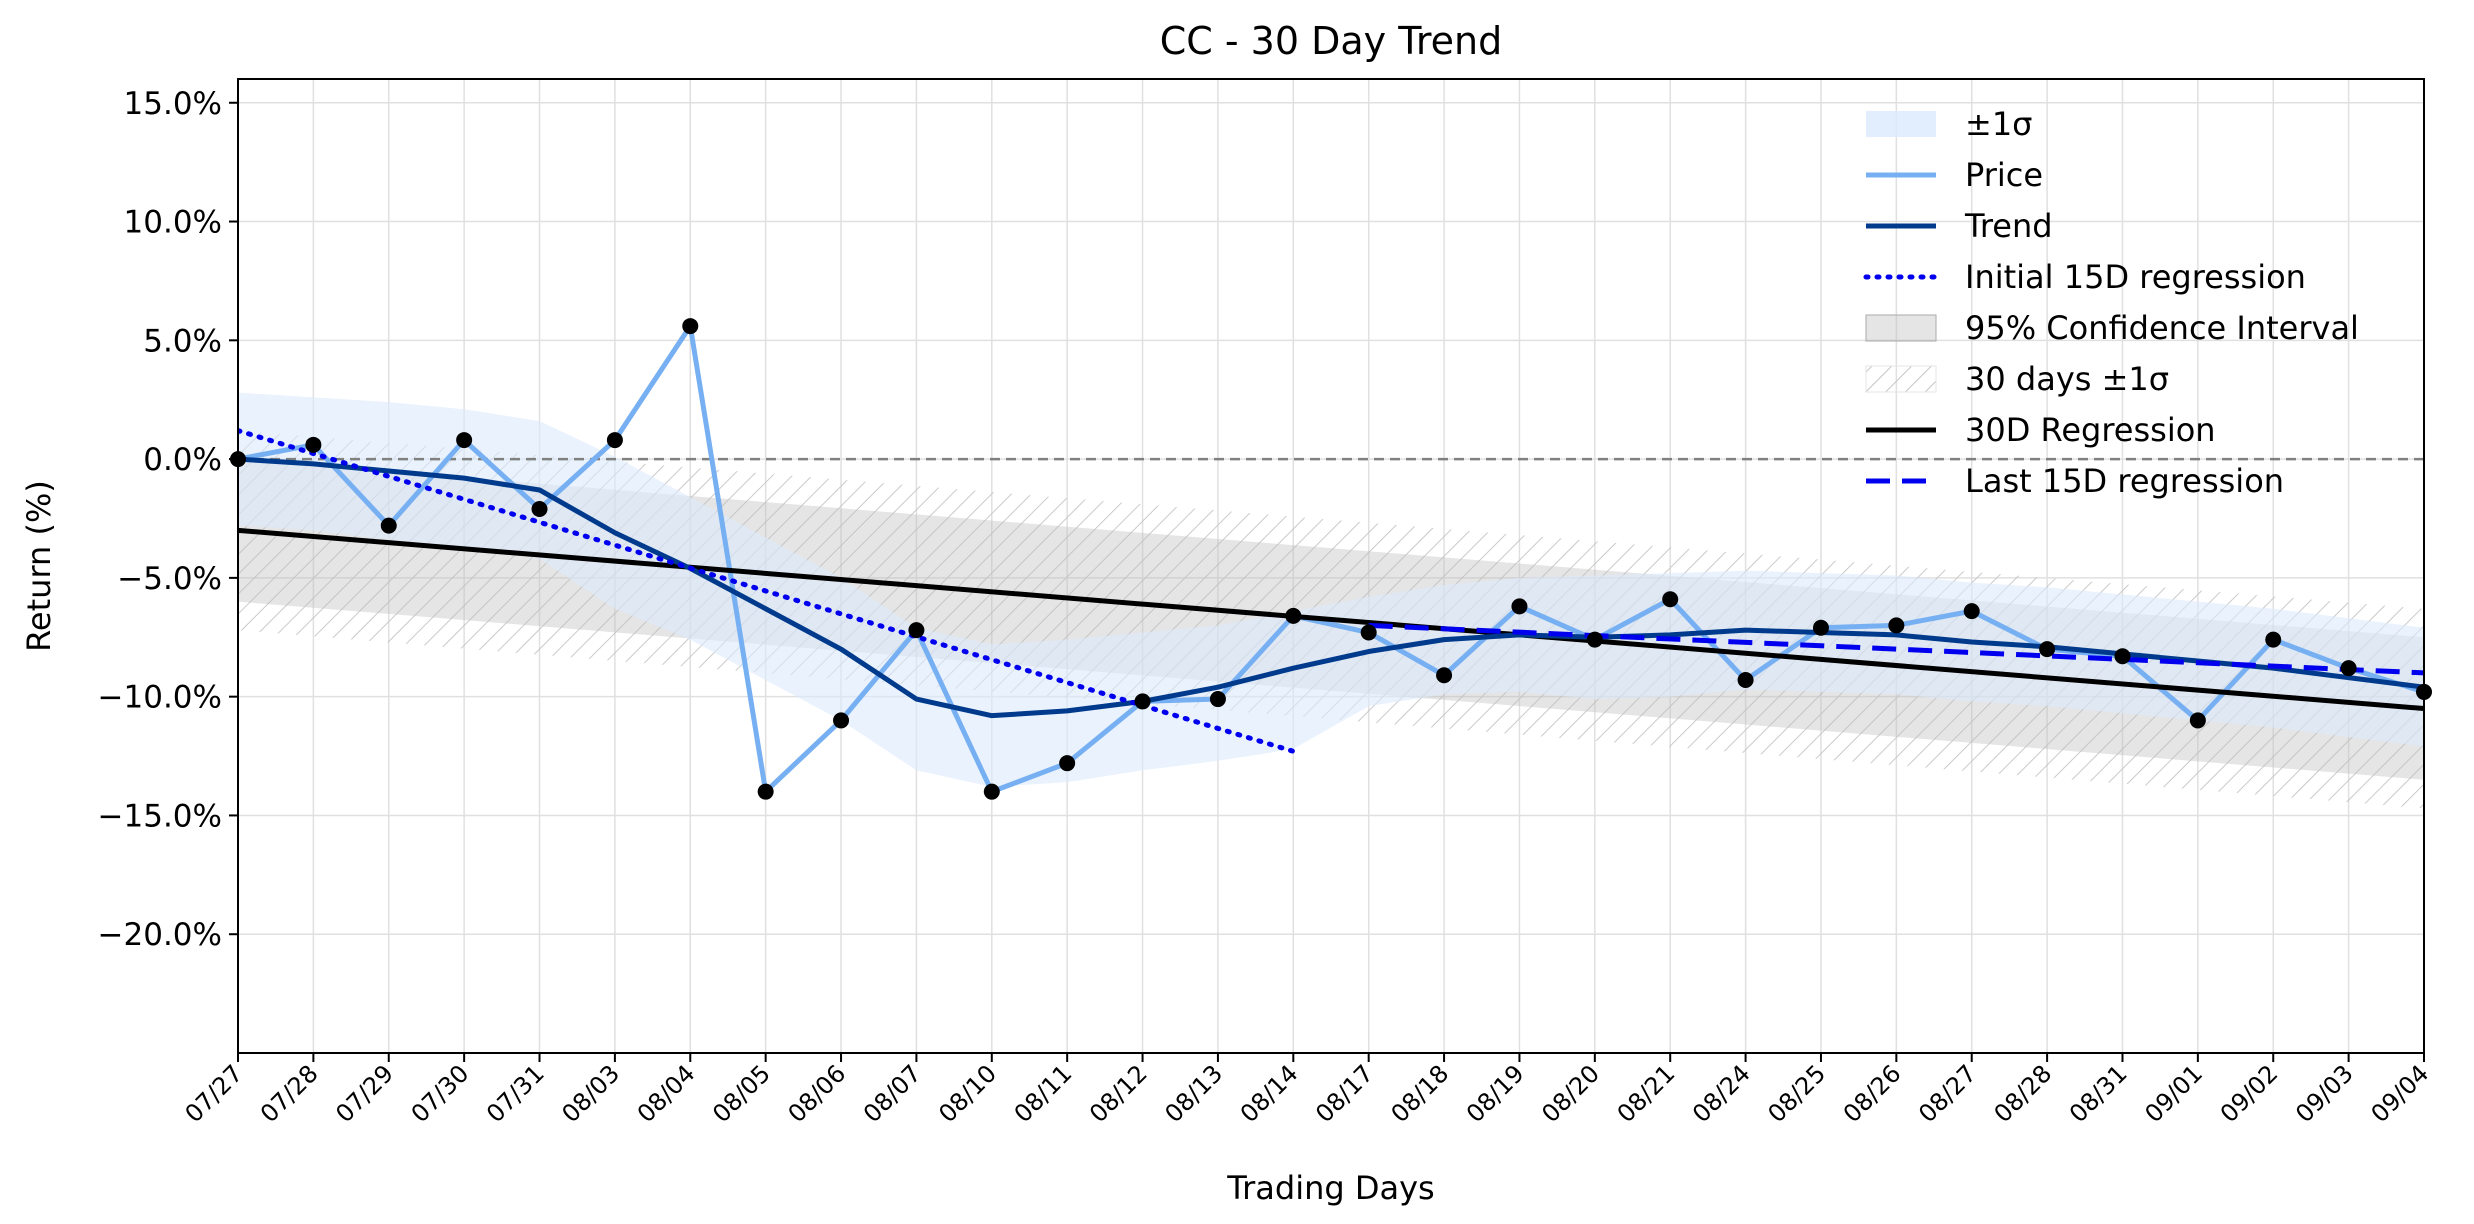 The height and width of the screenshot is (1224, 2474). I want to click on x-tick-label: 07/29, so click(364, 1093).